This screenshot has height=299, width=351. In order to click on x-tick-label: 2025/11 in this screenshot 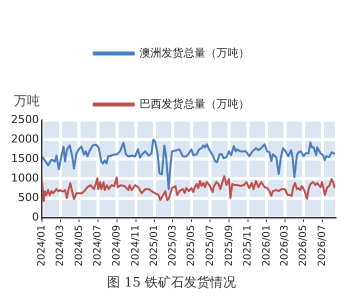, I will do `click(248, 245)`.